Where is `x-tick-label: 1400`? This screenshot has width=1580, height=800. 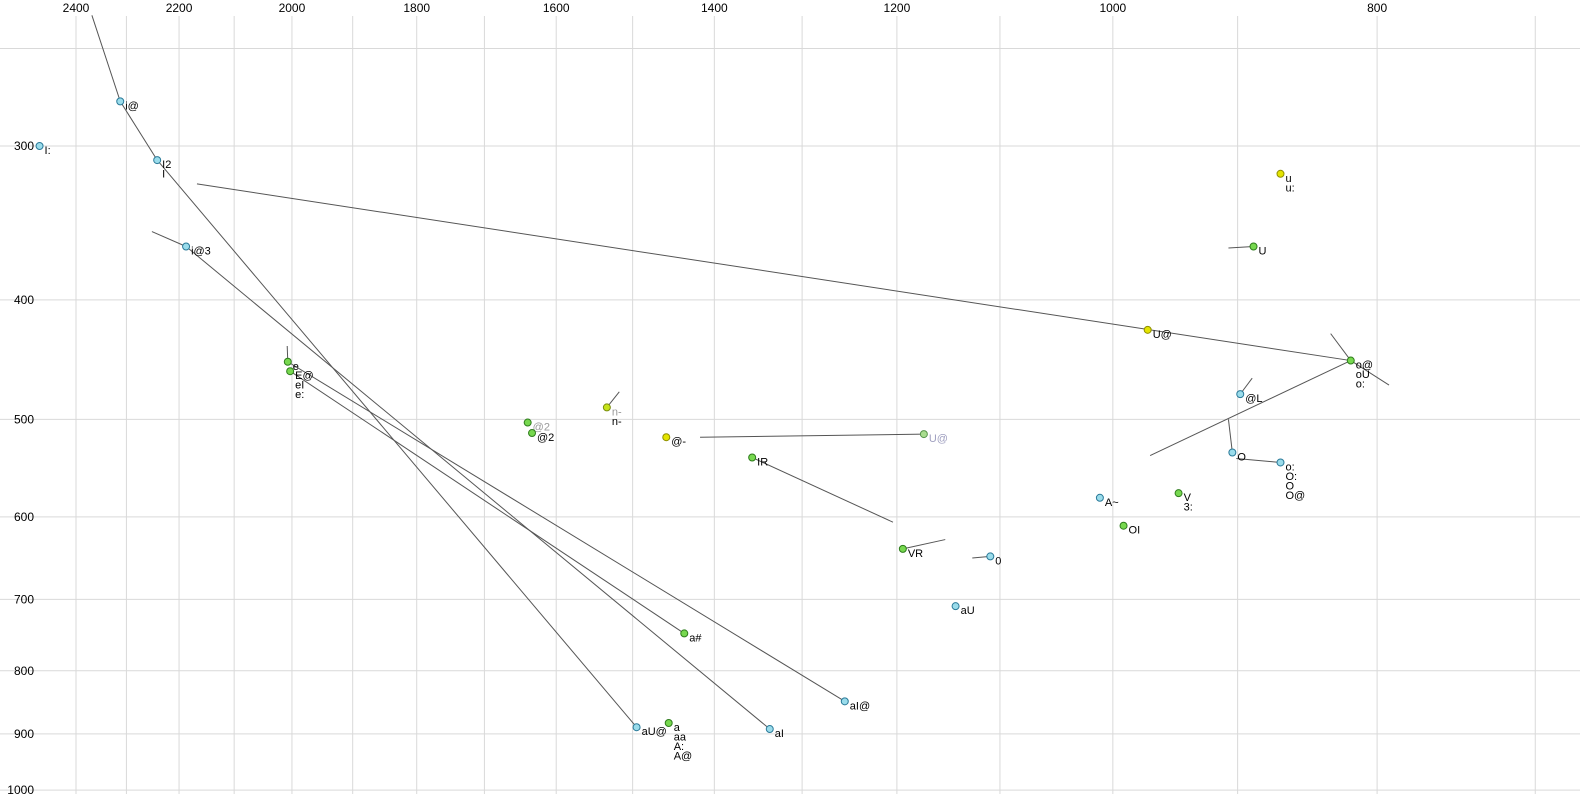
x-tick-label: 1400 is located at coordinates (714, 8).